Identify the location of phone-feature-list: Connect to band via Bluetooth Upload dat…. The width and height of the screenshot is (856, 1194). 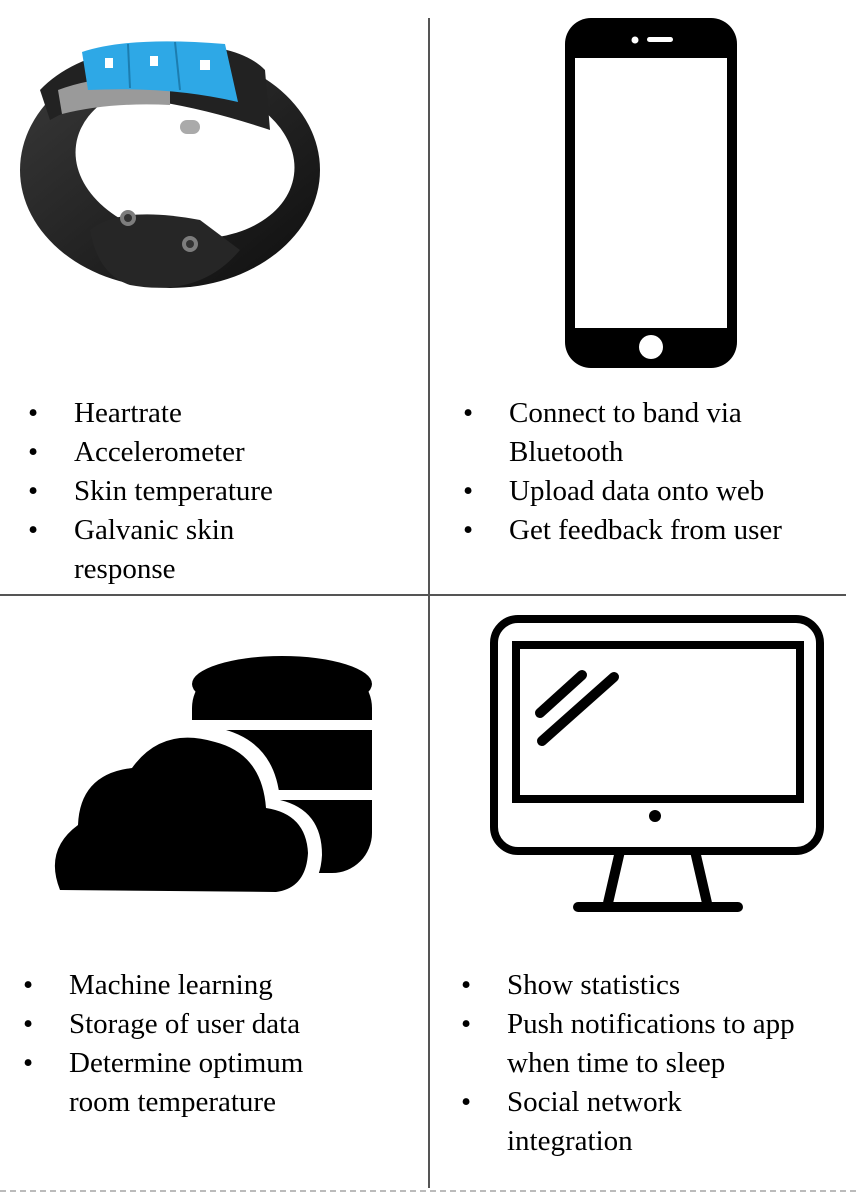
(648, 472).